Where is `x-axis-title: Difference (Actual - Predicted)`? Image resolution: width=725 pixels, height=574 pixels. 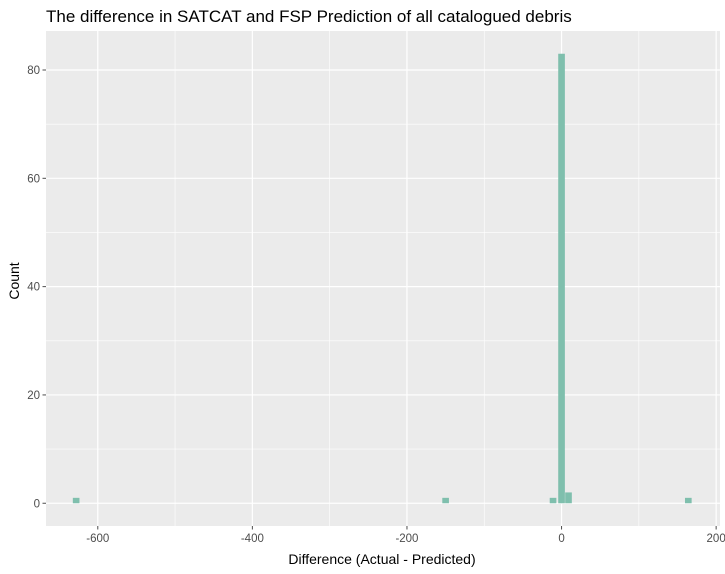
x-axis-title: Difference (Actual - Predicted) is located at coordinates (381, 559).